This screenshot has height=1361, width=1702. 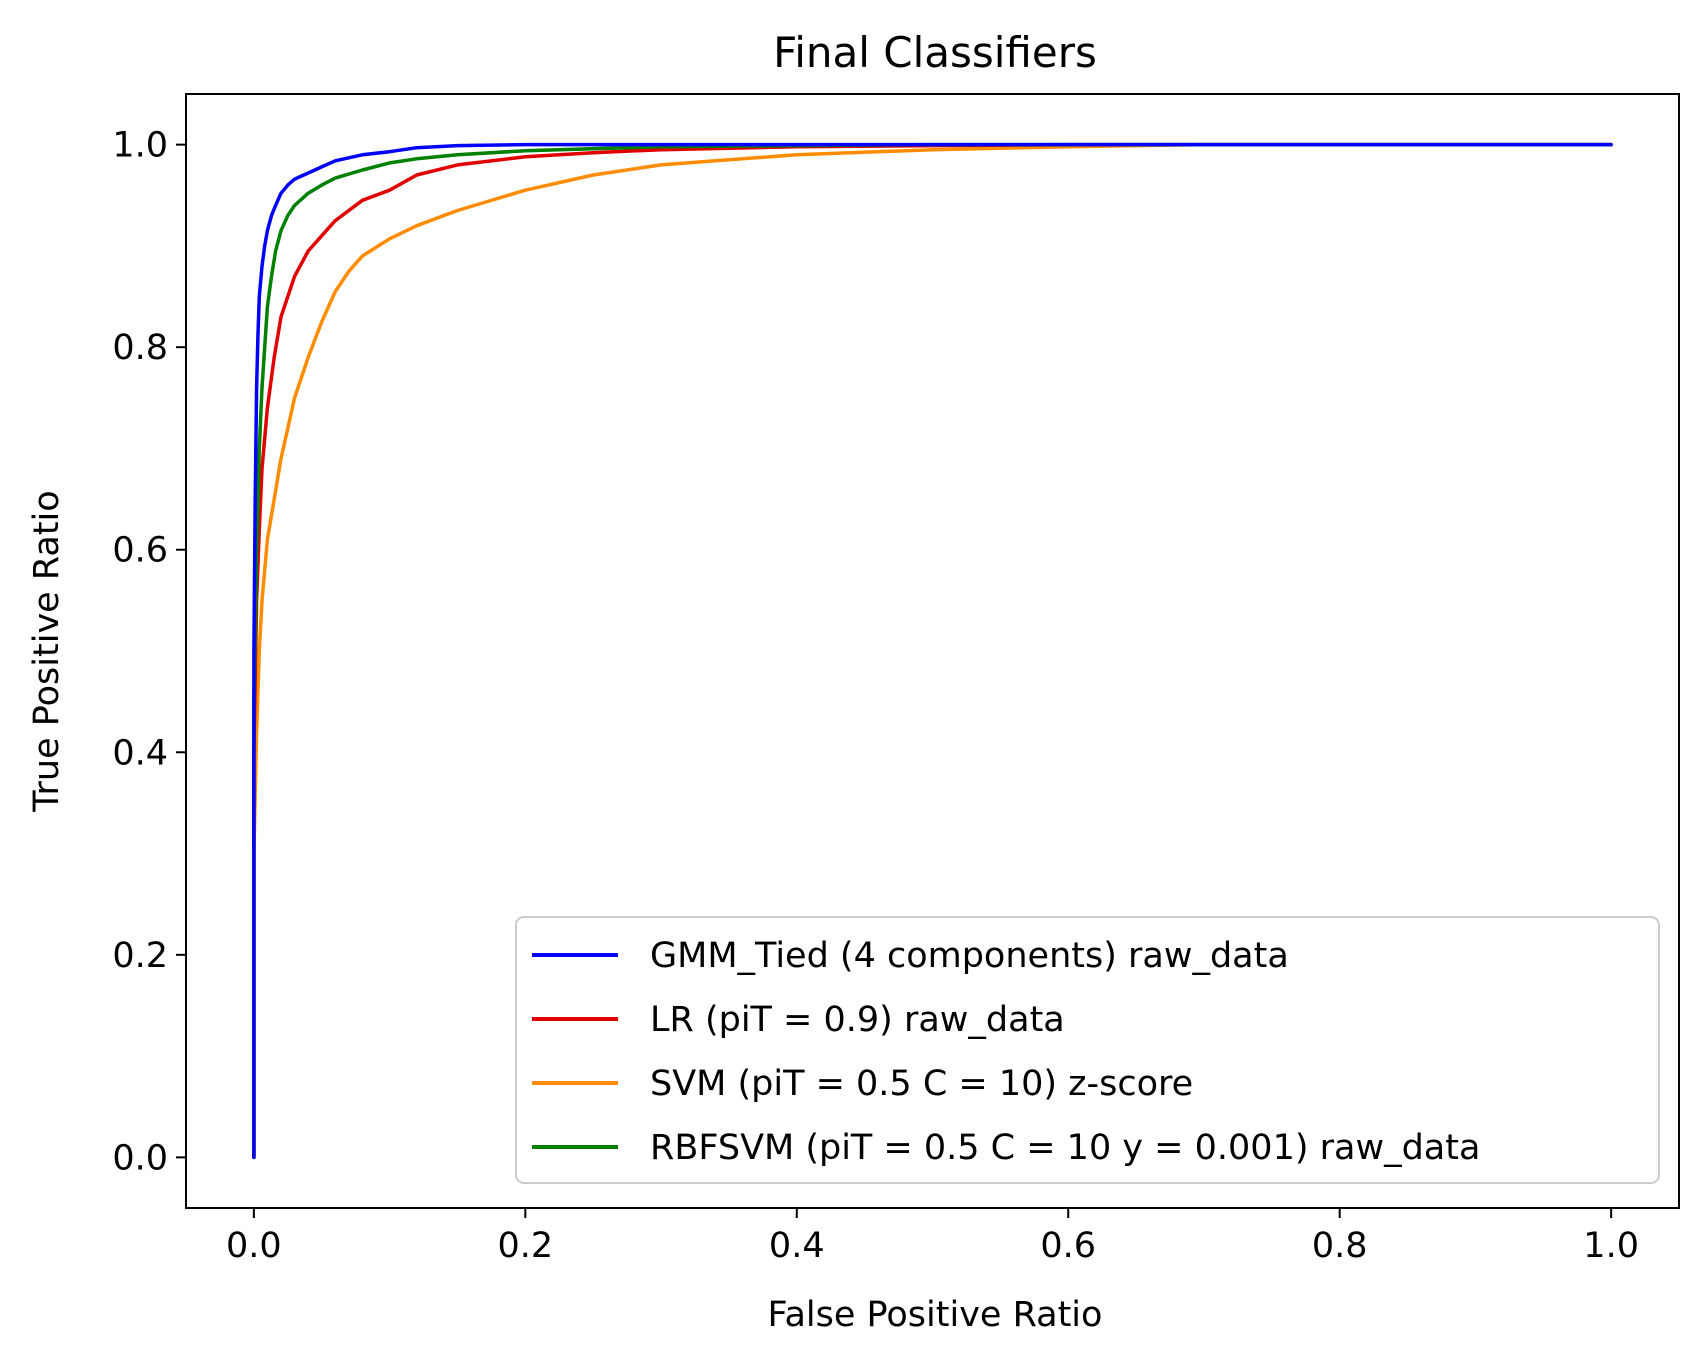 What do you see at coordinates (857, 1020) in the screenshot?
I see `legend-label: LR (piT = 0.9) raw_data` at bounding box center [857, 1020].